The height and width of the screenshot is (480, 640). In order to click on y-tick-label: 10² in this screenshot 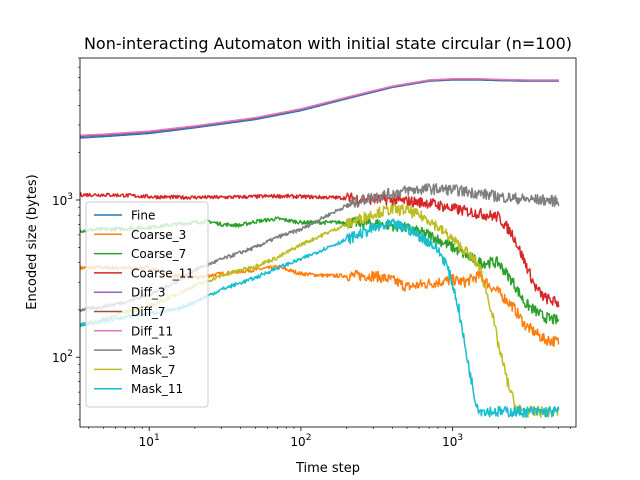, I will do `click(62, 357)`.